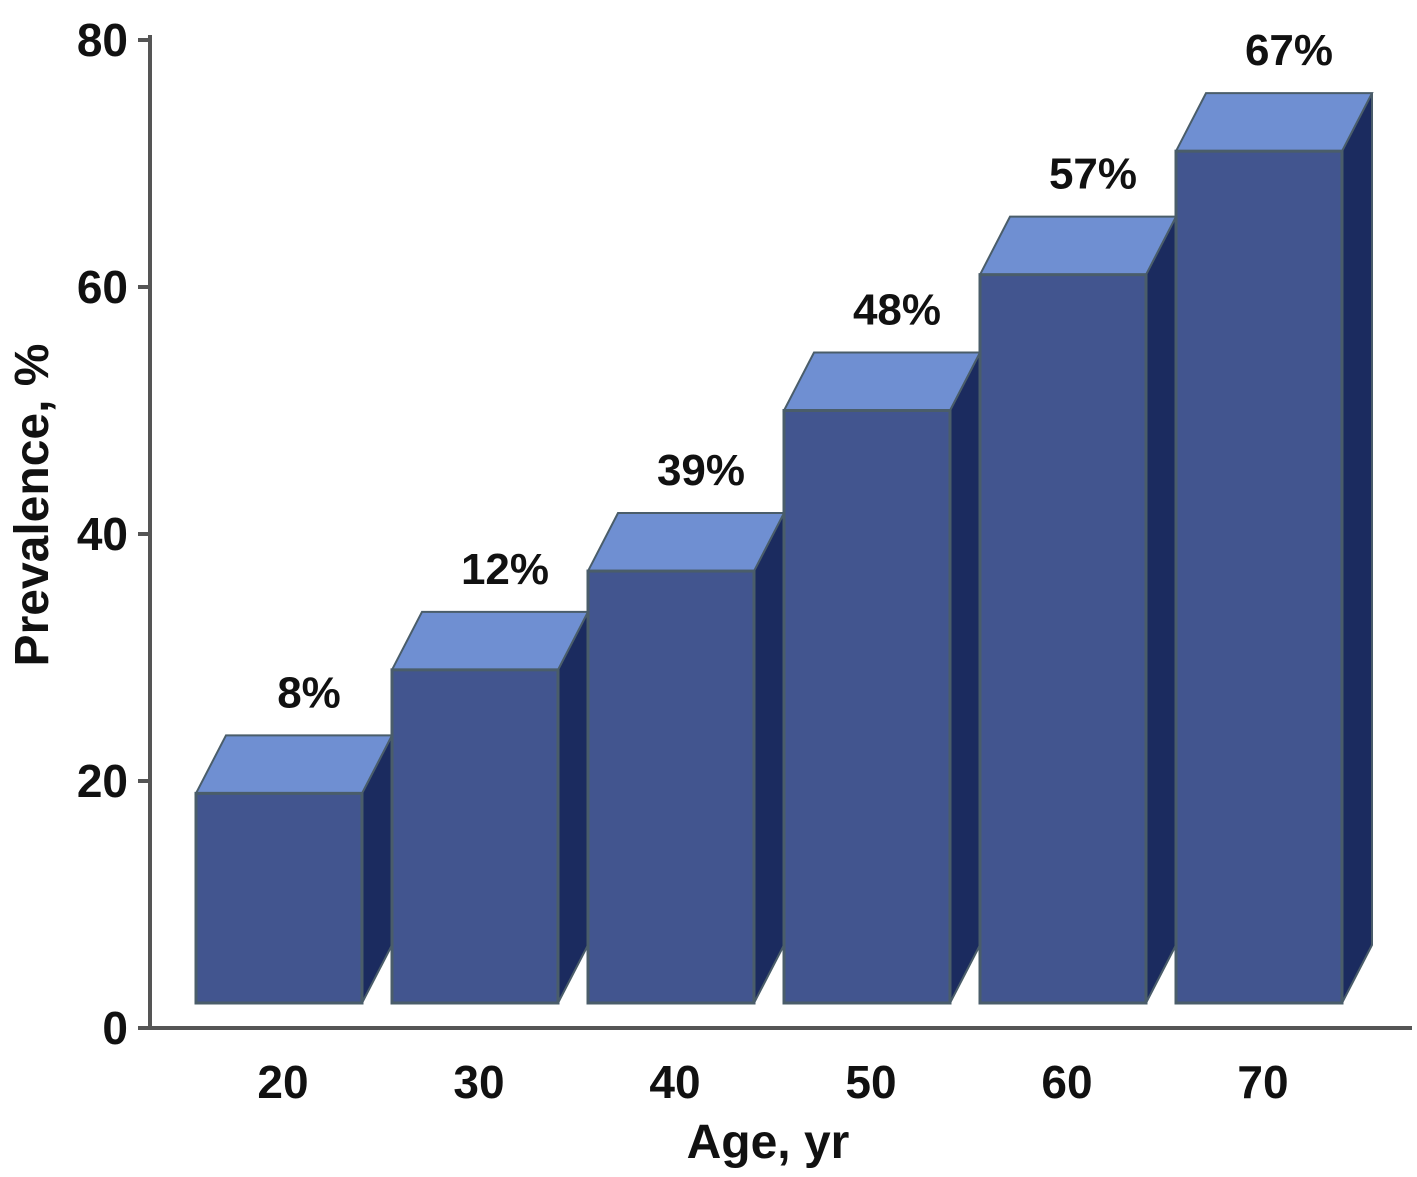 The width and height of the screenshot is (1417, 1177). I want to click on data-label: 67%, so click(1289, 50).